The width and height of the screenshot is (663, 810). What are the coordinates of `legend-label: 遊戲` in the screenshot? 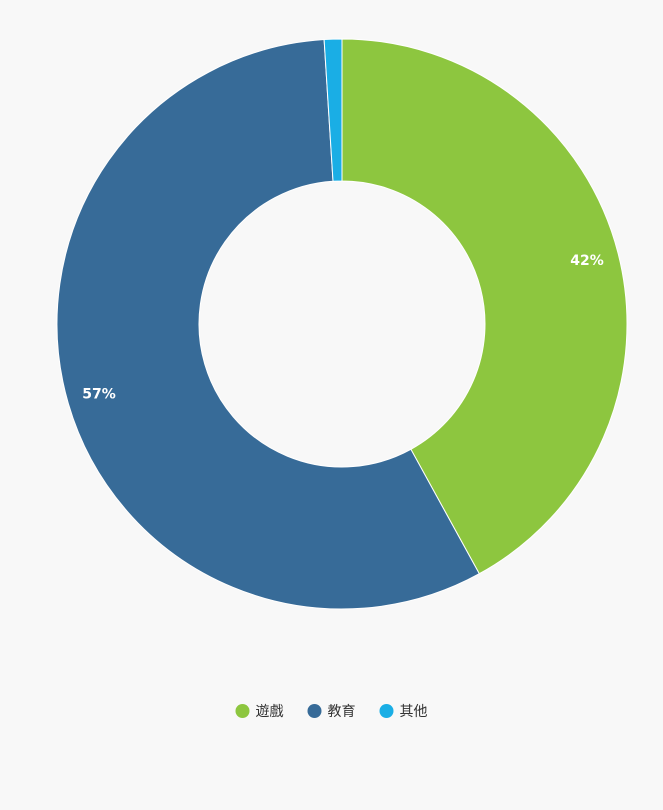 It's located at (270, 712).